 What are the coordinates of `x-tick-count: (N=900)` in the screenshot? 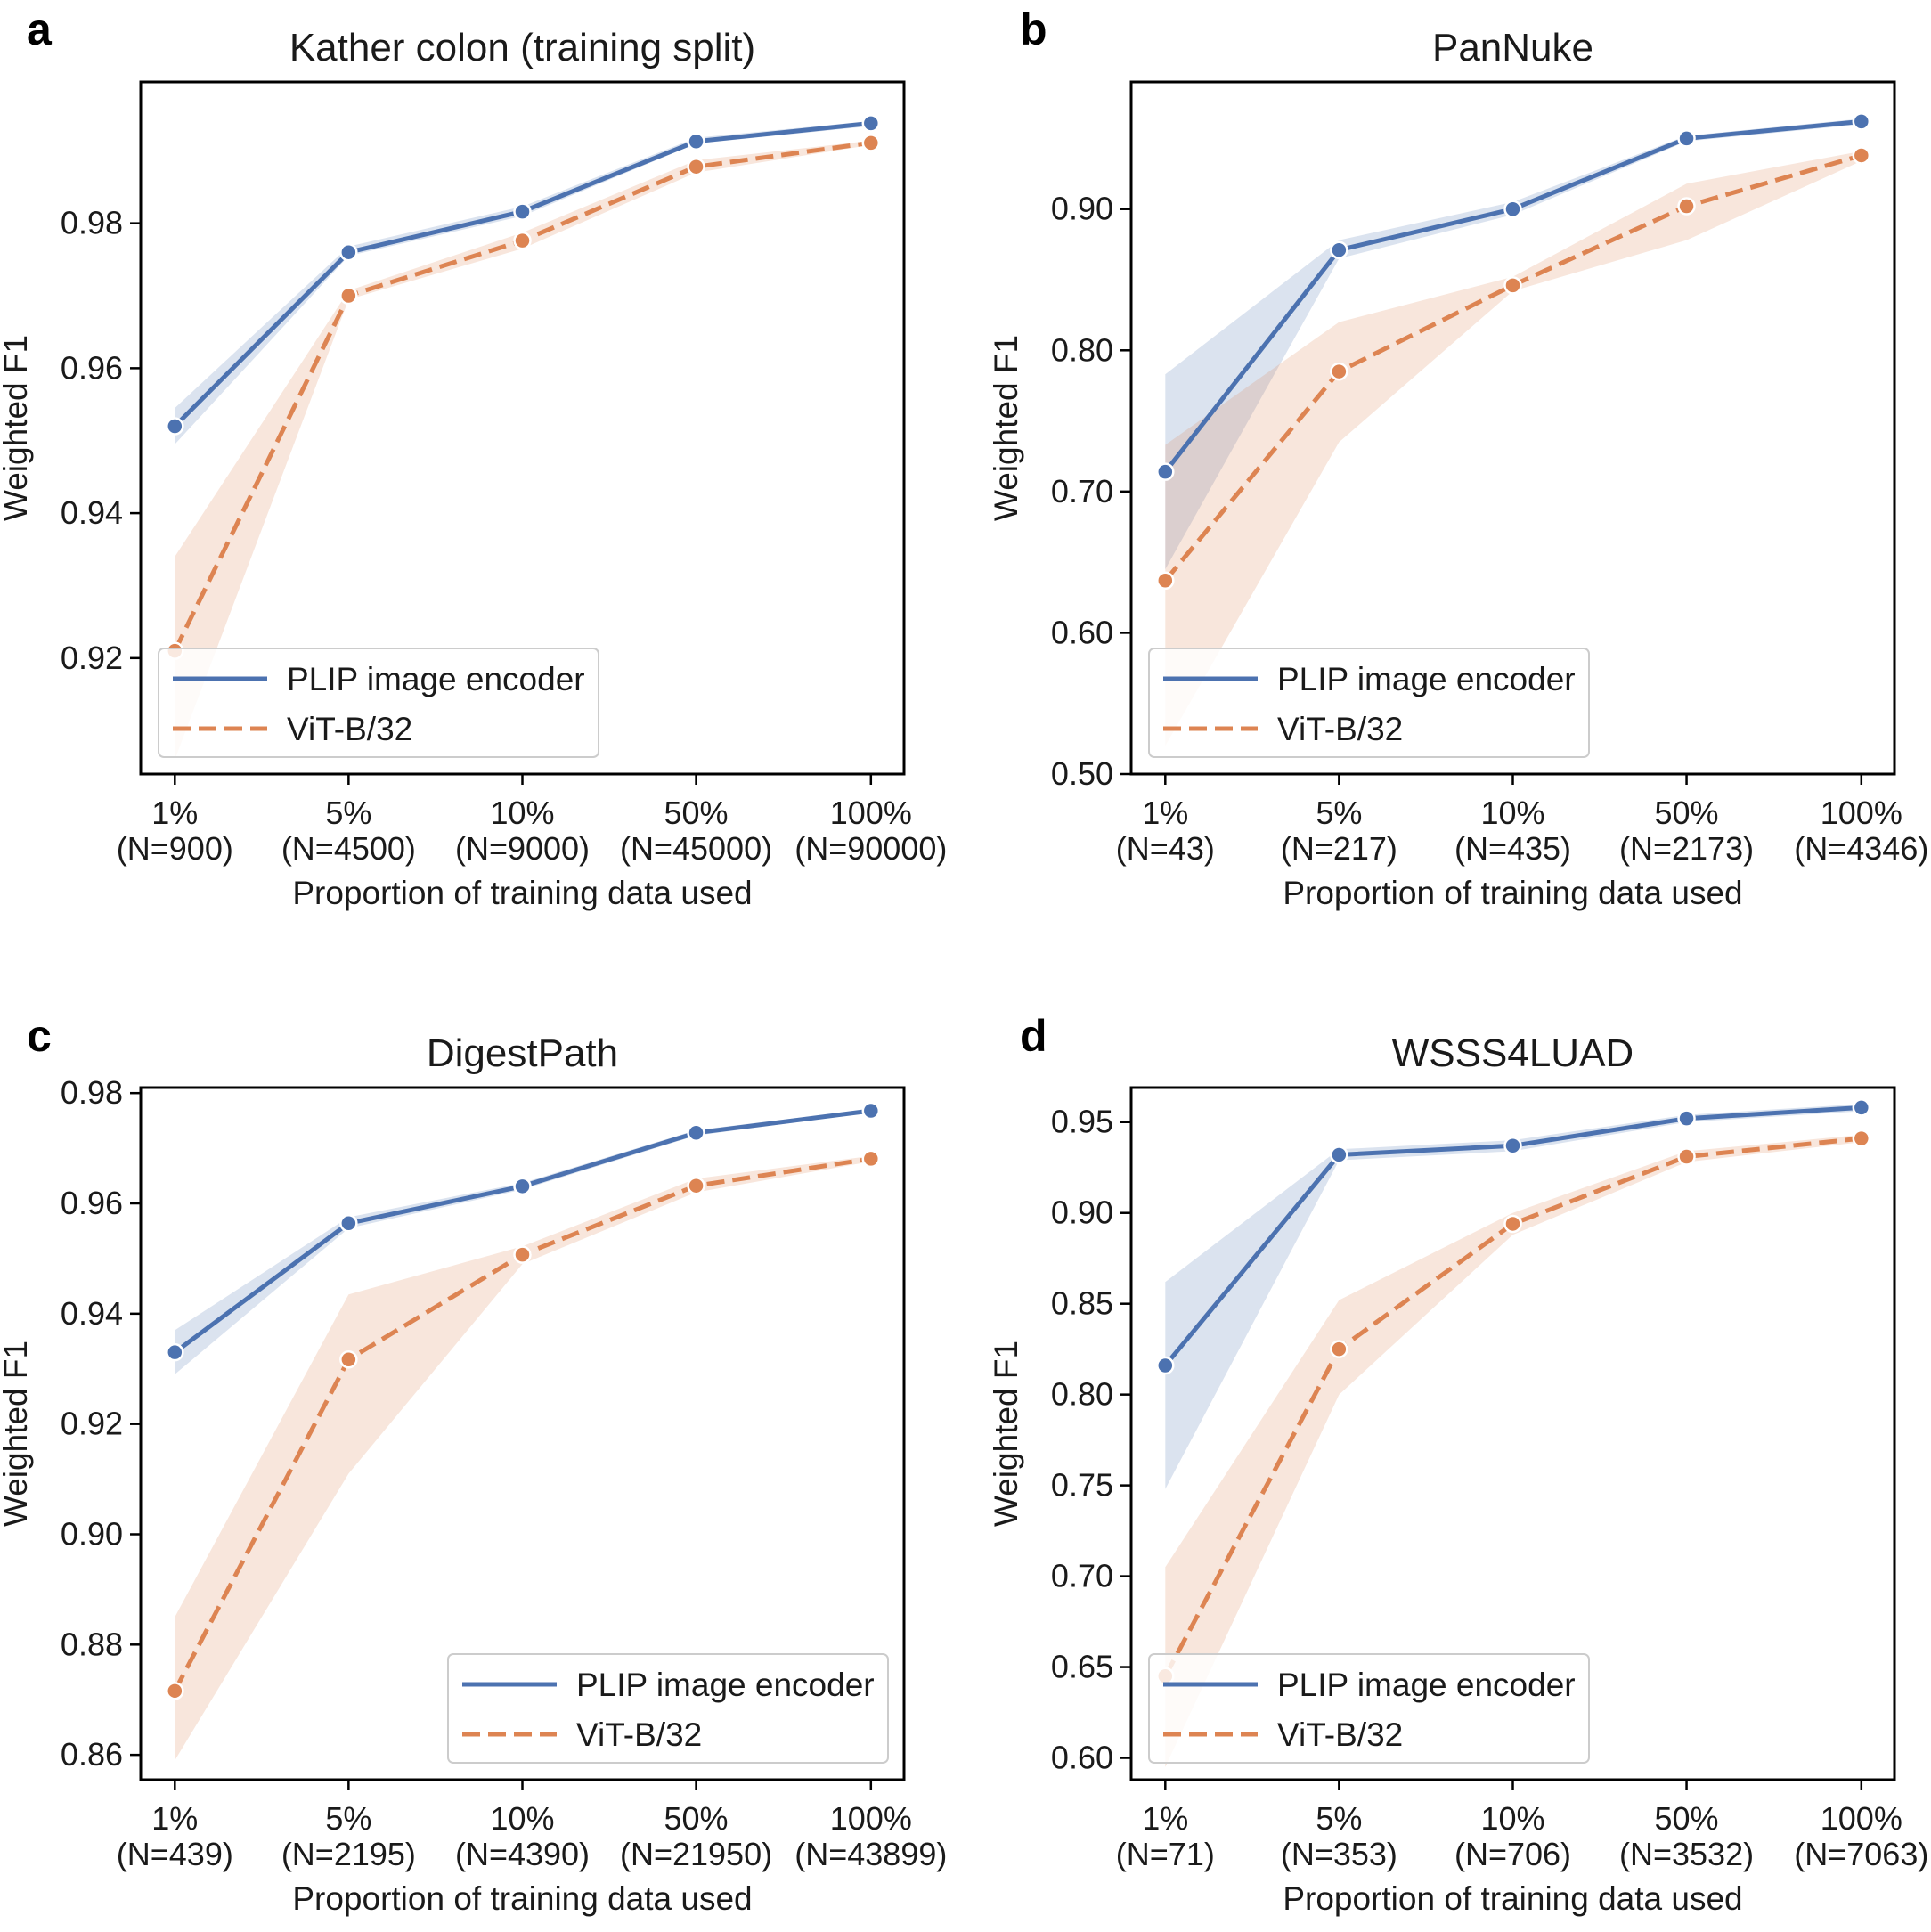 It's located at (175, 849).